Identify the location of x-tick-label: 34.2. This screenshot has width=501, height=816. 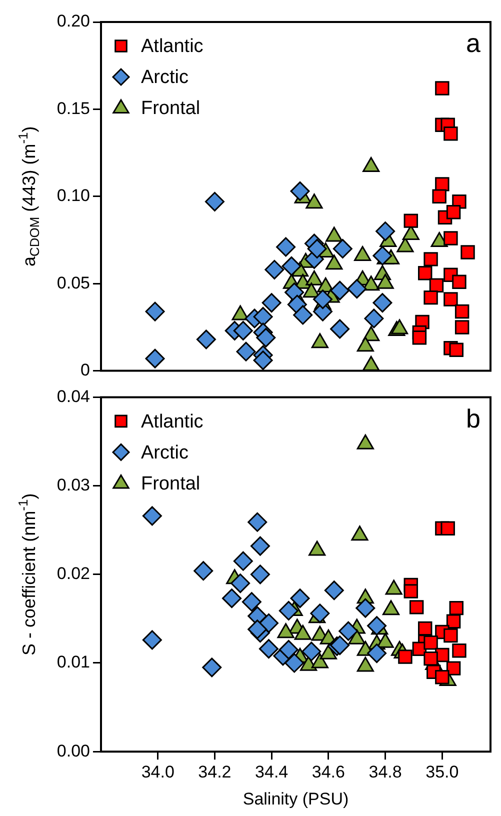
(215, 772).